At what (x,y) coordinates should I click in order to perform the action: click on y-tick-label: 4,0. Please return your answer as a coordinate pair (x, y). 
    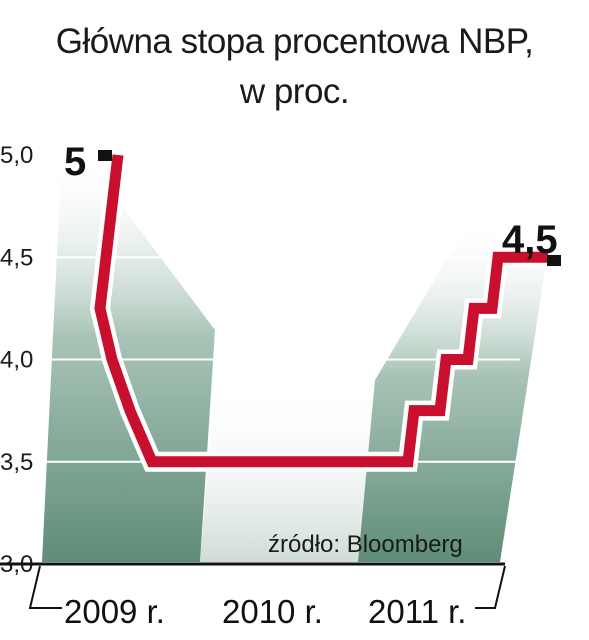
    Looking at the image, I should click on (16, 360).